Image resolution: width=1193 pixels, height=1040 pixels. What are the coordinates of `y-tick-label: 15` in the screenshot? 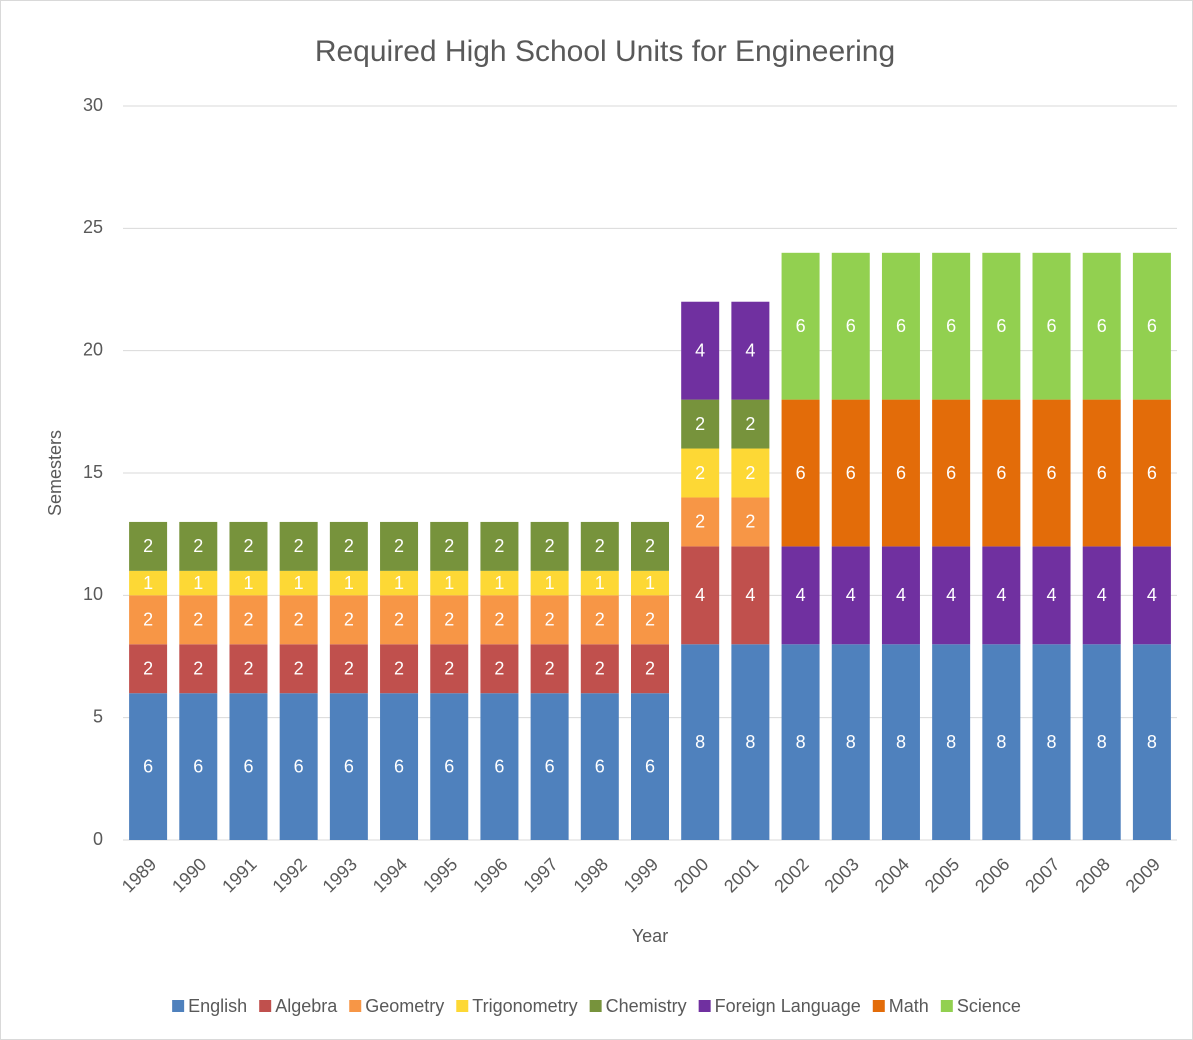 It's located at (93, 472).